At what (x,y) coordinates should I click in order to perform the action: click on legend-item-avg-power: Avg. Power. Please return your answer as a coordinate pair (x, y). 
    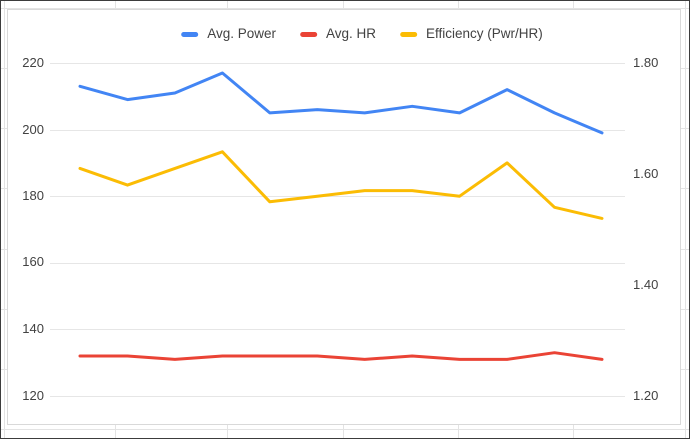
    Looking at the image, I should click on (228, 34).